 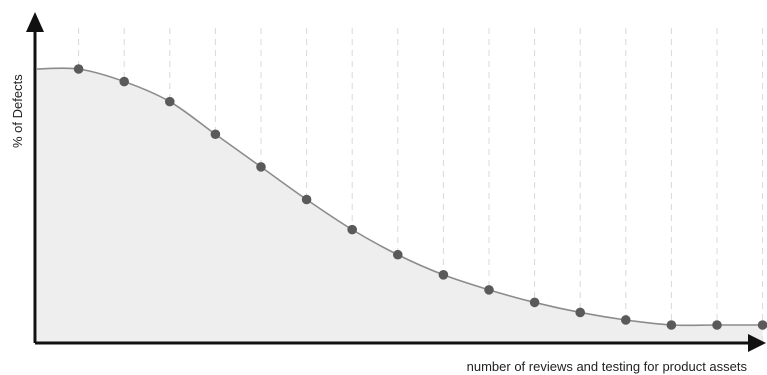 What do you see at coordinates (17, 111) in the screenshot?
I see `y-axis-label: % of Defects` at bounding box center [17, 111].